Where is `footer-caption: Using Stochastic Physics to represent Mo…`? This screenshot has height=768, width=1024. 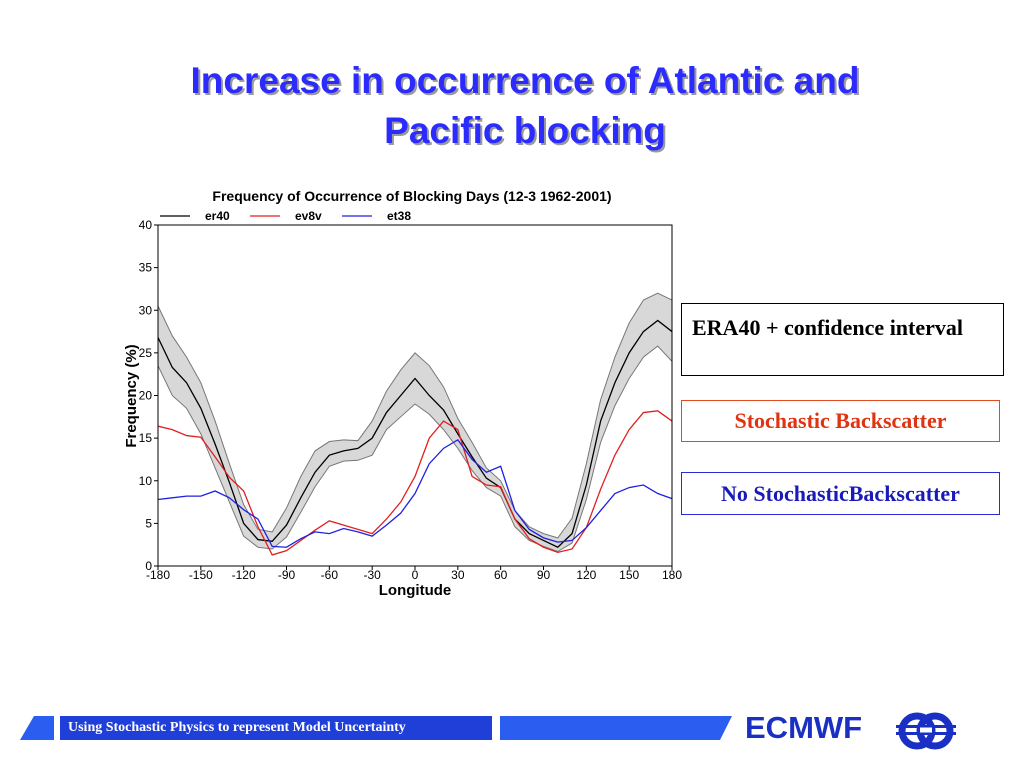
footer-caption: Using Stochastic Physics to represent Mo… is located at coordinates (276, 728).